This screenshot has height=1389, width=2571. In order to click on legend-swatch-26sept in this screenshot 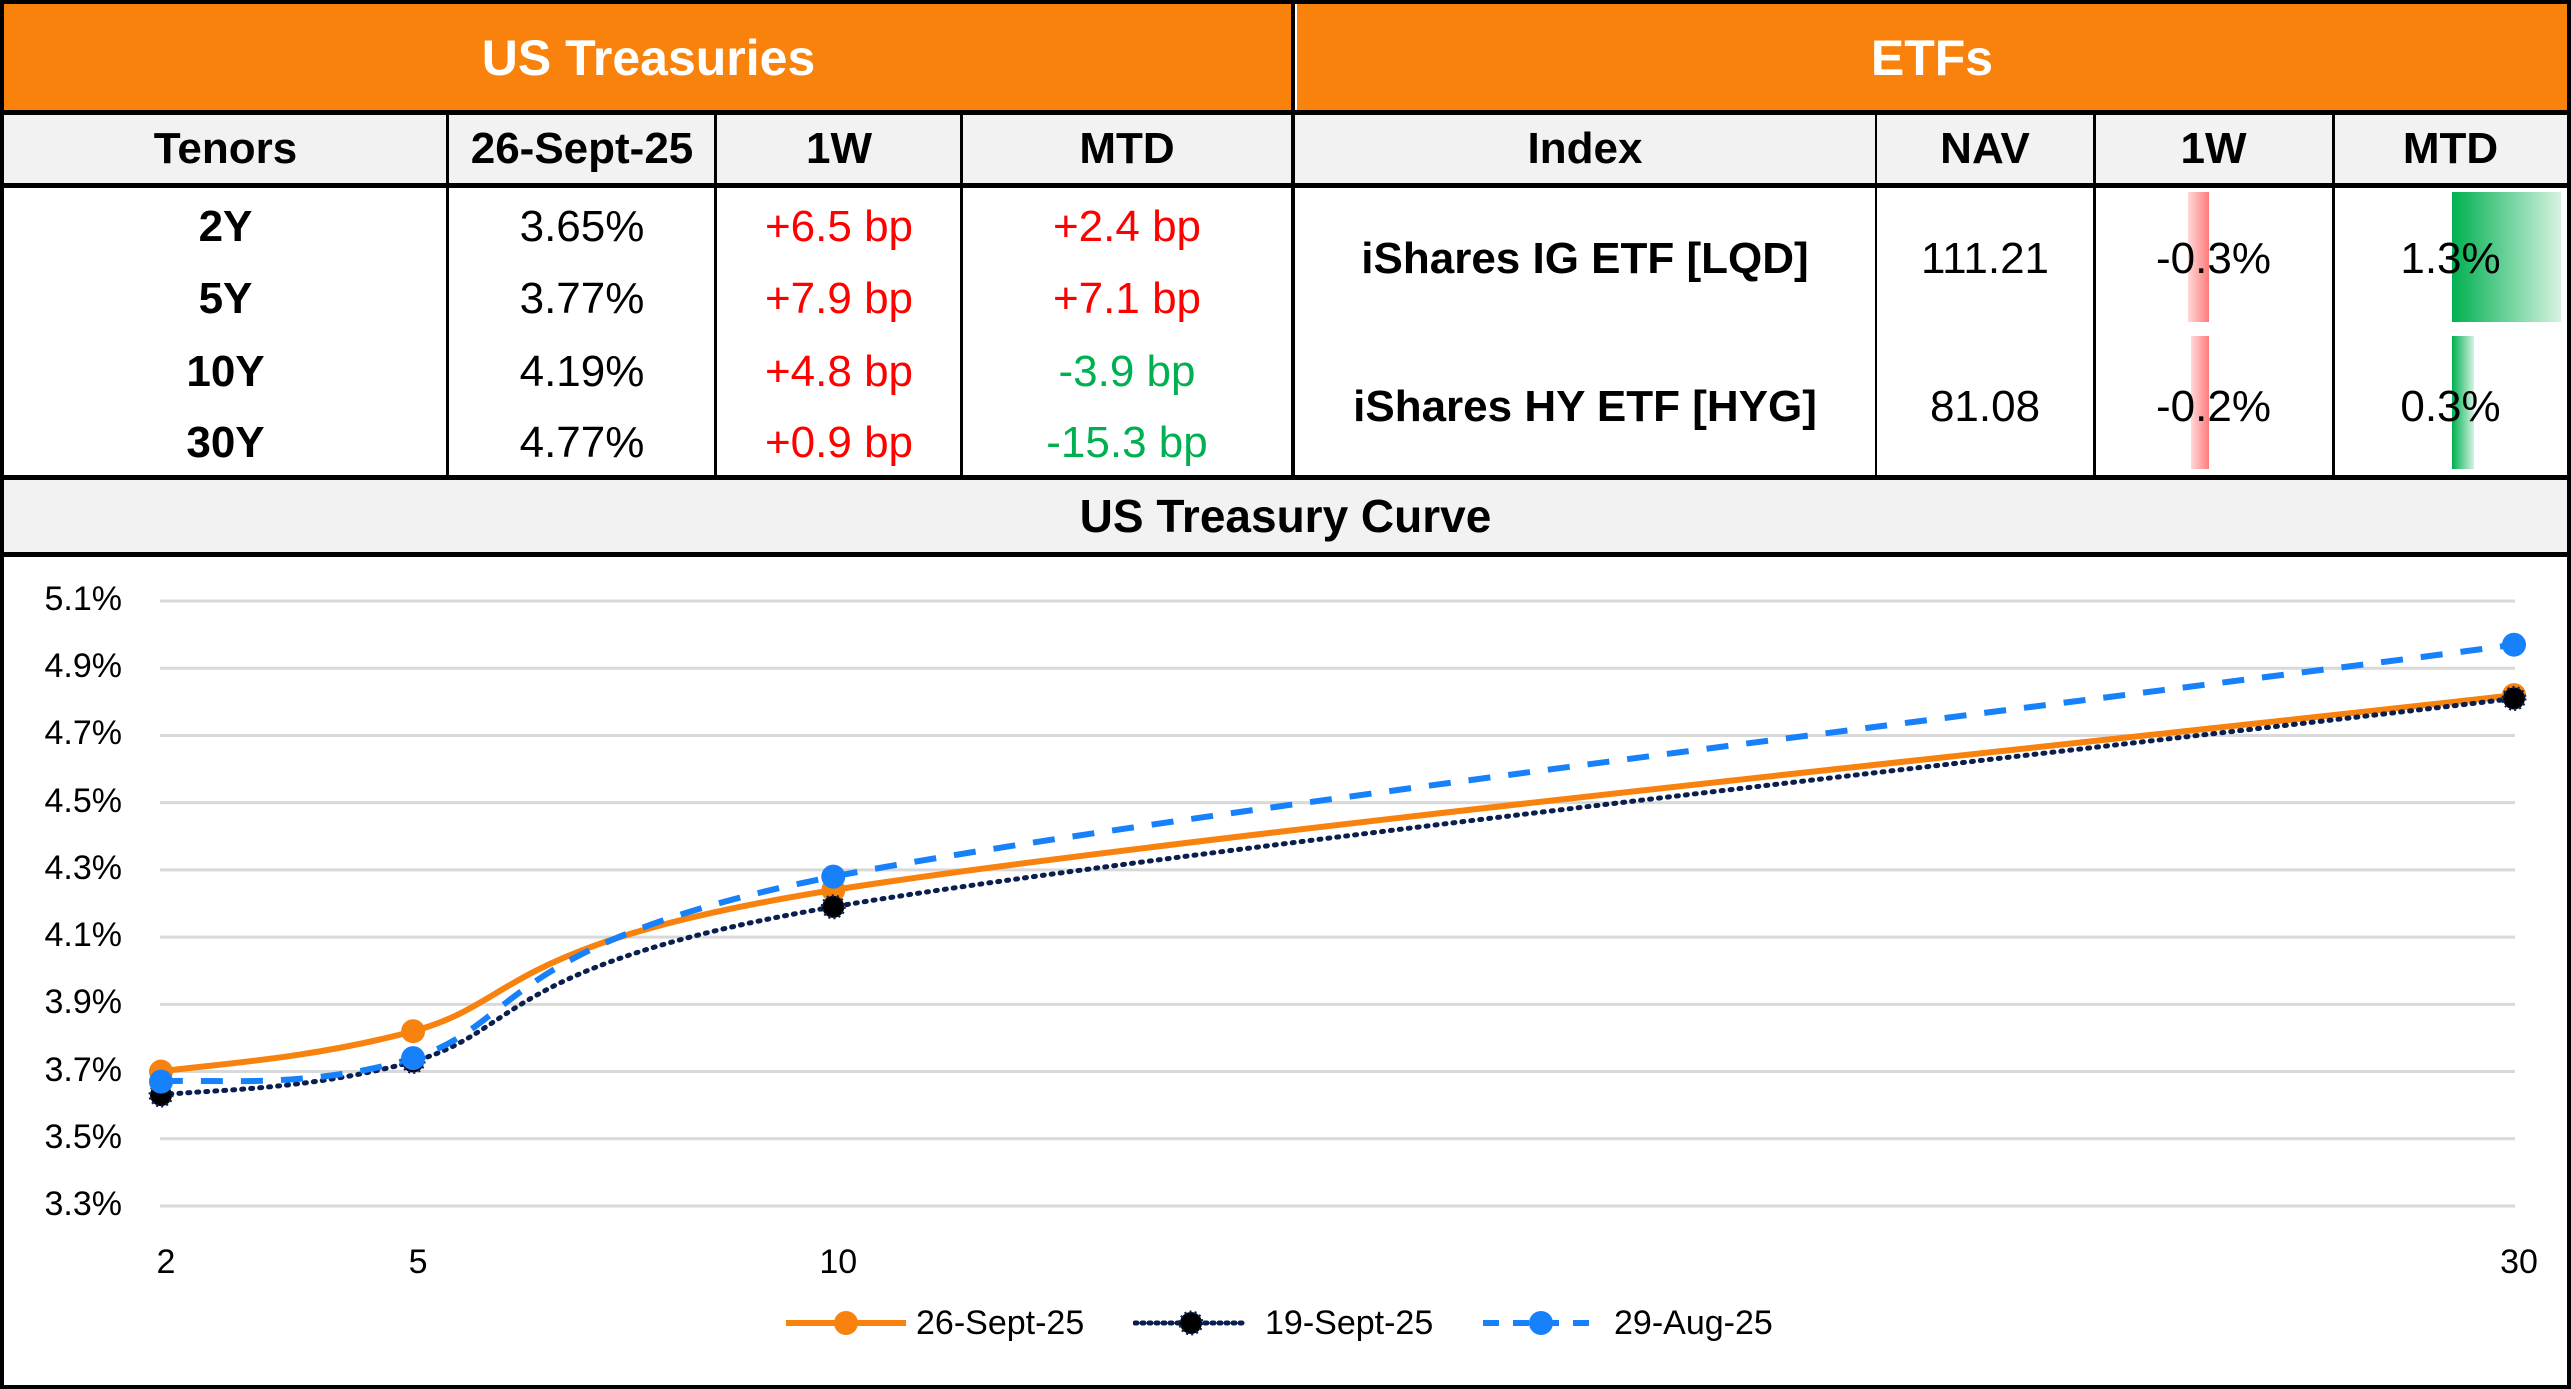, I will do `click(846, 1323)`.